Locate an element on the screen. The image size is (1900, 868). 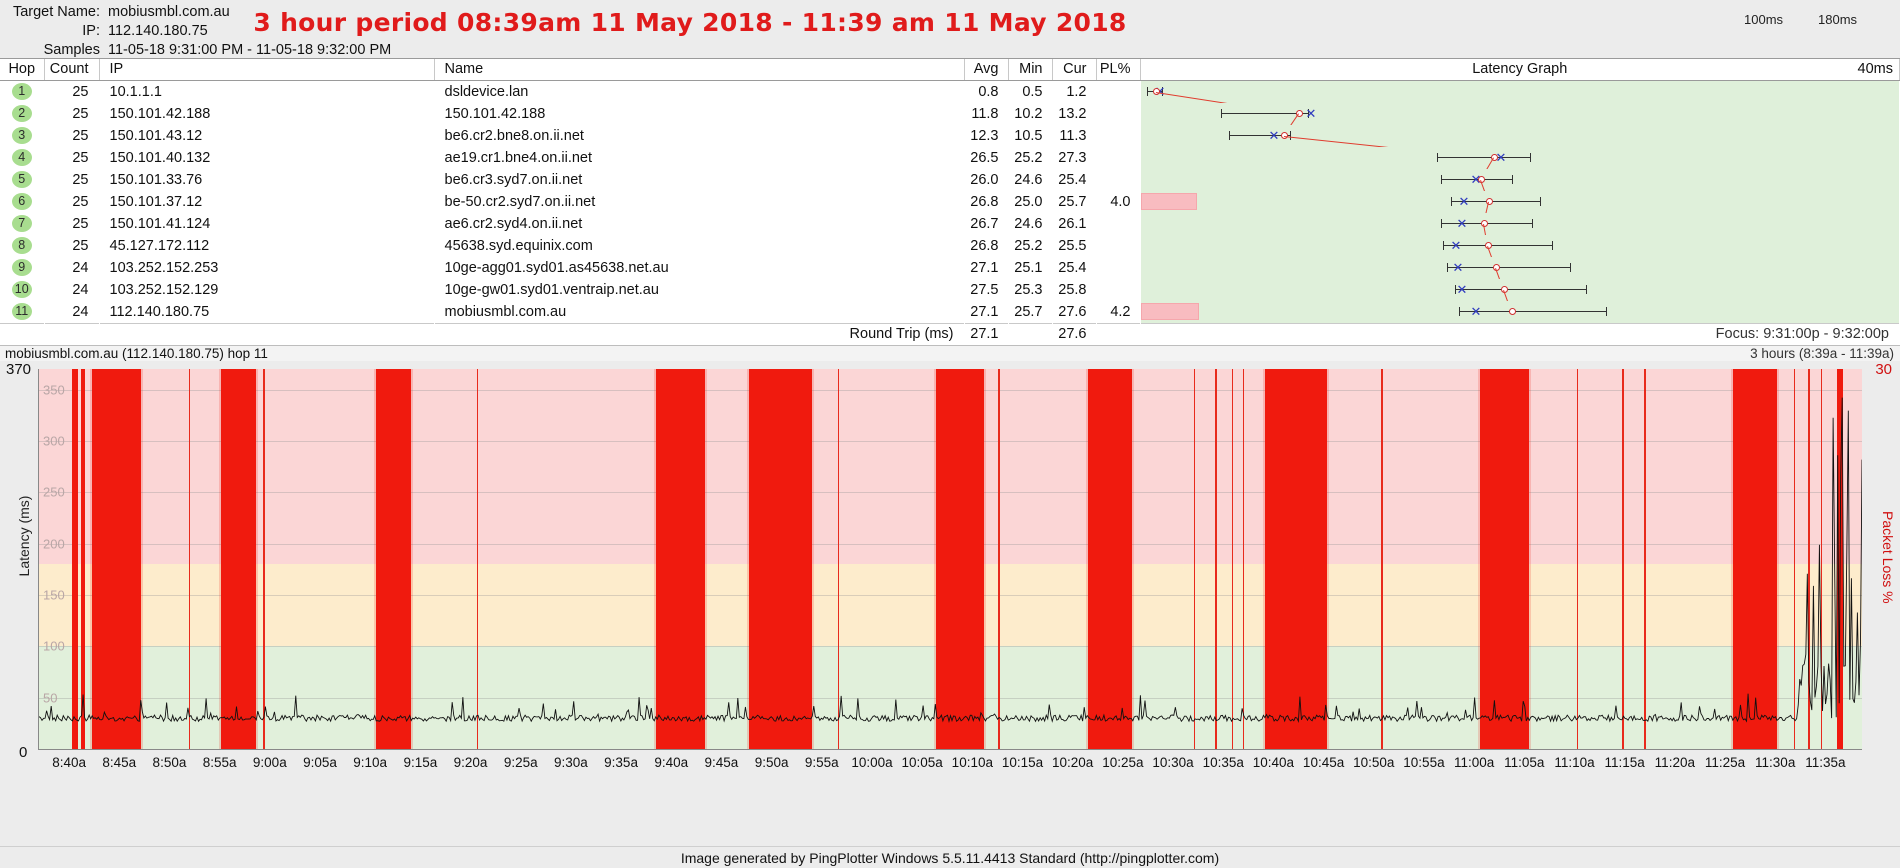
col-header-avg: Avg is located at coordinates (986, 70).